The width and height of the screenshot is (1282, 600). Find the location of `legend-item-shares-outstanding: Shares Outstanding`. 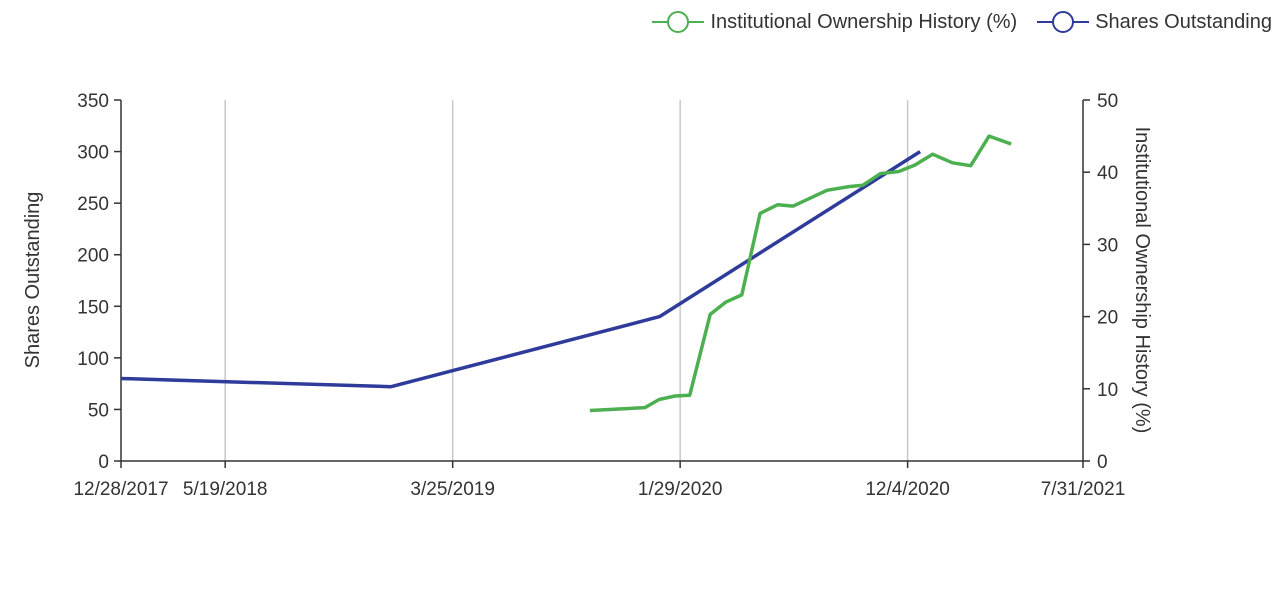

legend-item-shares-outstanding: Shares Outstanding is located at coordinates (1154, 22).